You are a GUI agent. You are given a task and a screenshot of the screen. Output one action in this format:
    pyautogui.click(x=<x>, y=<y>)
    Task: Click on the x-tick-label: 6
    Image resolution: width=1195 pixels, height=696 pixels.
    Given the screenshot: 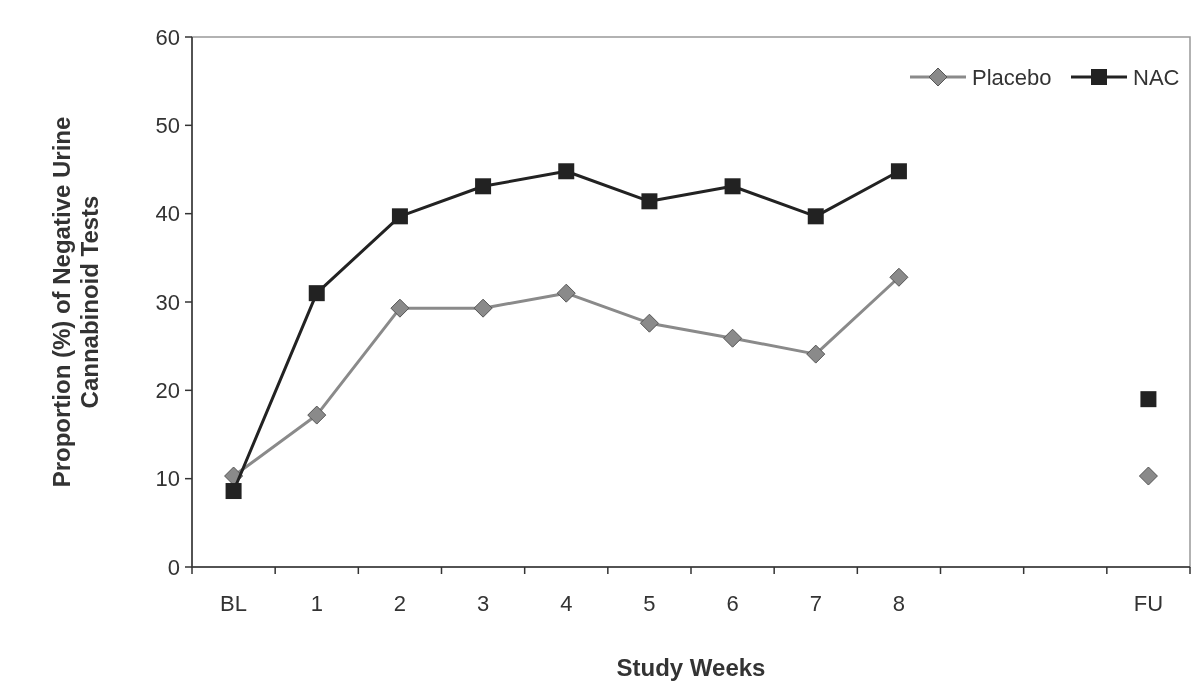 What is the action you would take?
    pyautogui.click(x=732, y=603)
    